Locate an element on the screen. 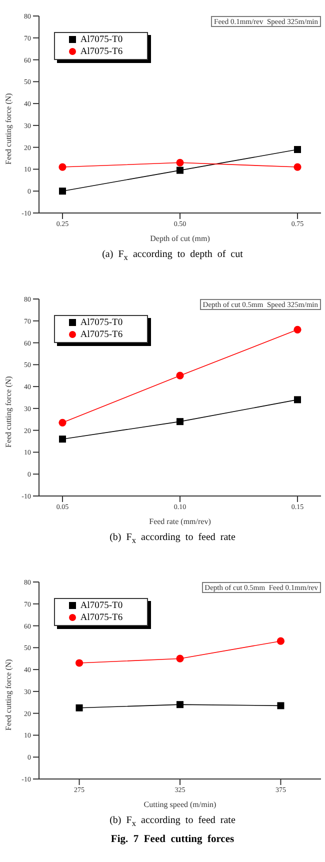 The width and height of the screenshot is (325, 862). x-axis-title: Depth of cut (mm) is located at coordinates (180, 238).